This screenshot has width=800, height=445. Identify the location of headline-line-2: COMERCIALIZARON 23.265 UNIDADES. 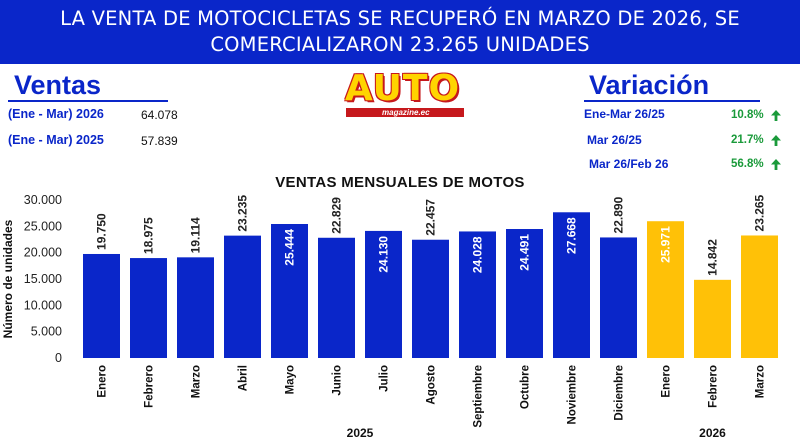
(400, 44).